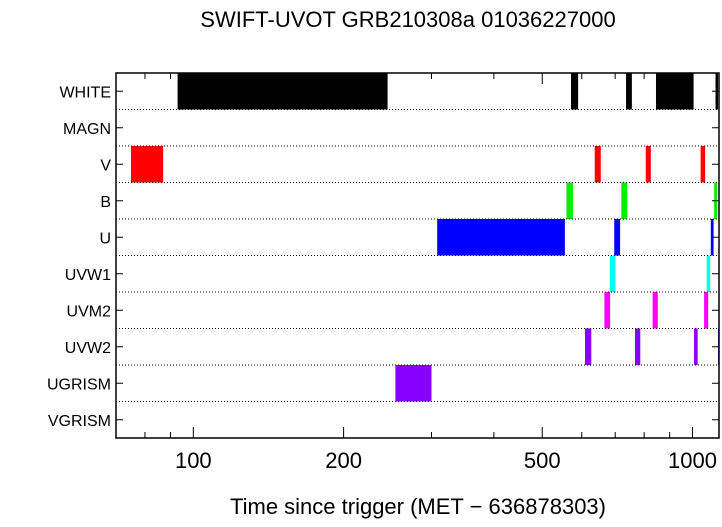 The width and height of the screenshot is (722, 527). What do you see at coordinates (85, 92) in the screenshot?
I see `row-label-white: WHITE` at bounding box center [85, 92].